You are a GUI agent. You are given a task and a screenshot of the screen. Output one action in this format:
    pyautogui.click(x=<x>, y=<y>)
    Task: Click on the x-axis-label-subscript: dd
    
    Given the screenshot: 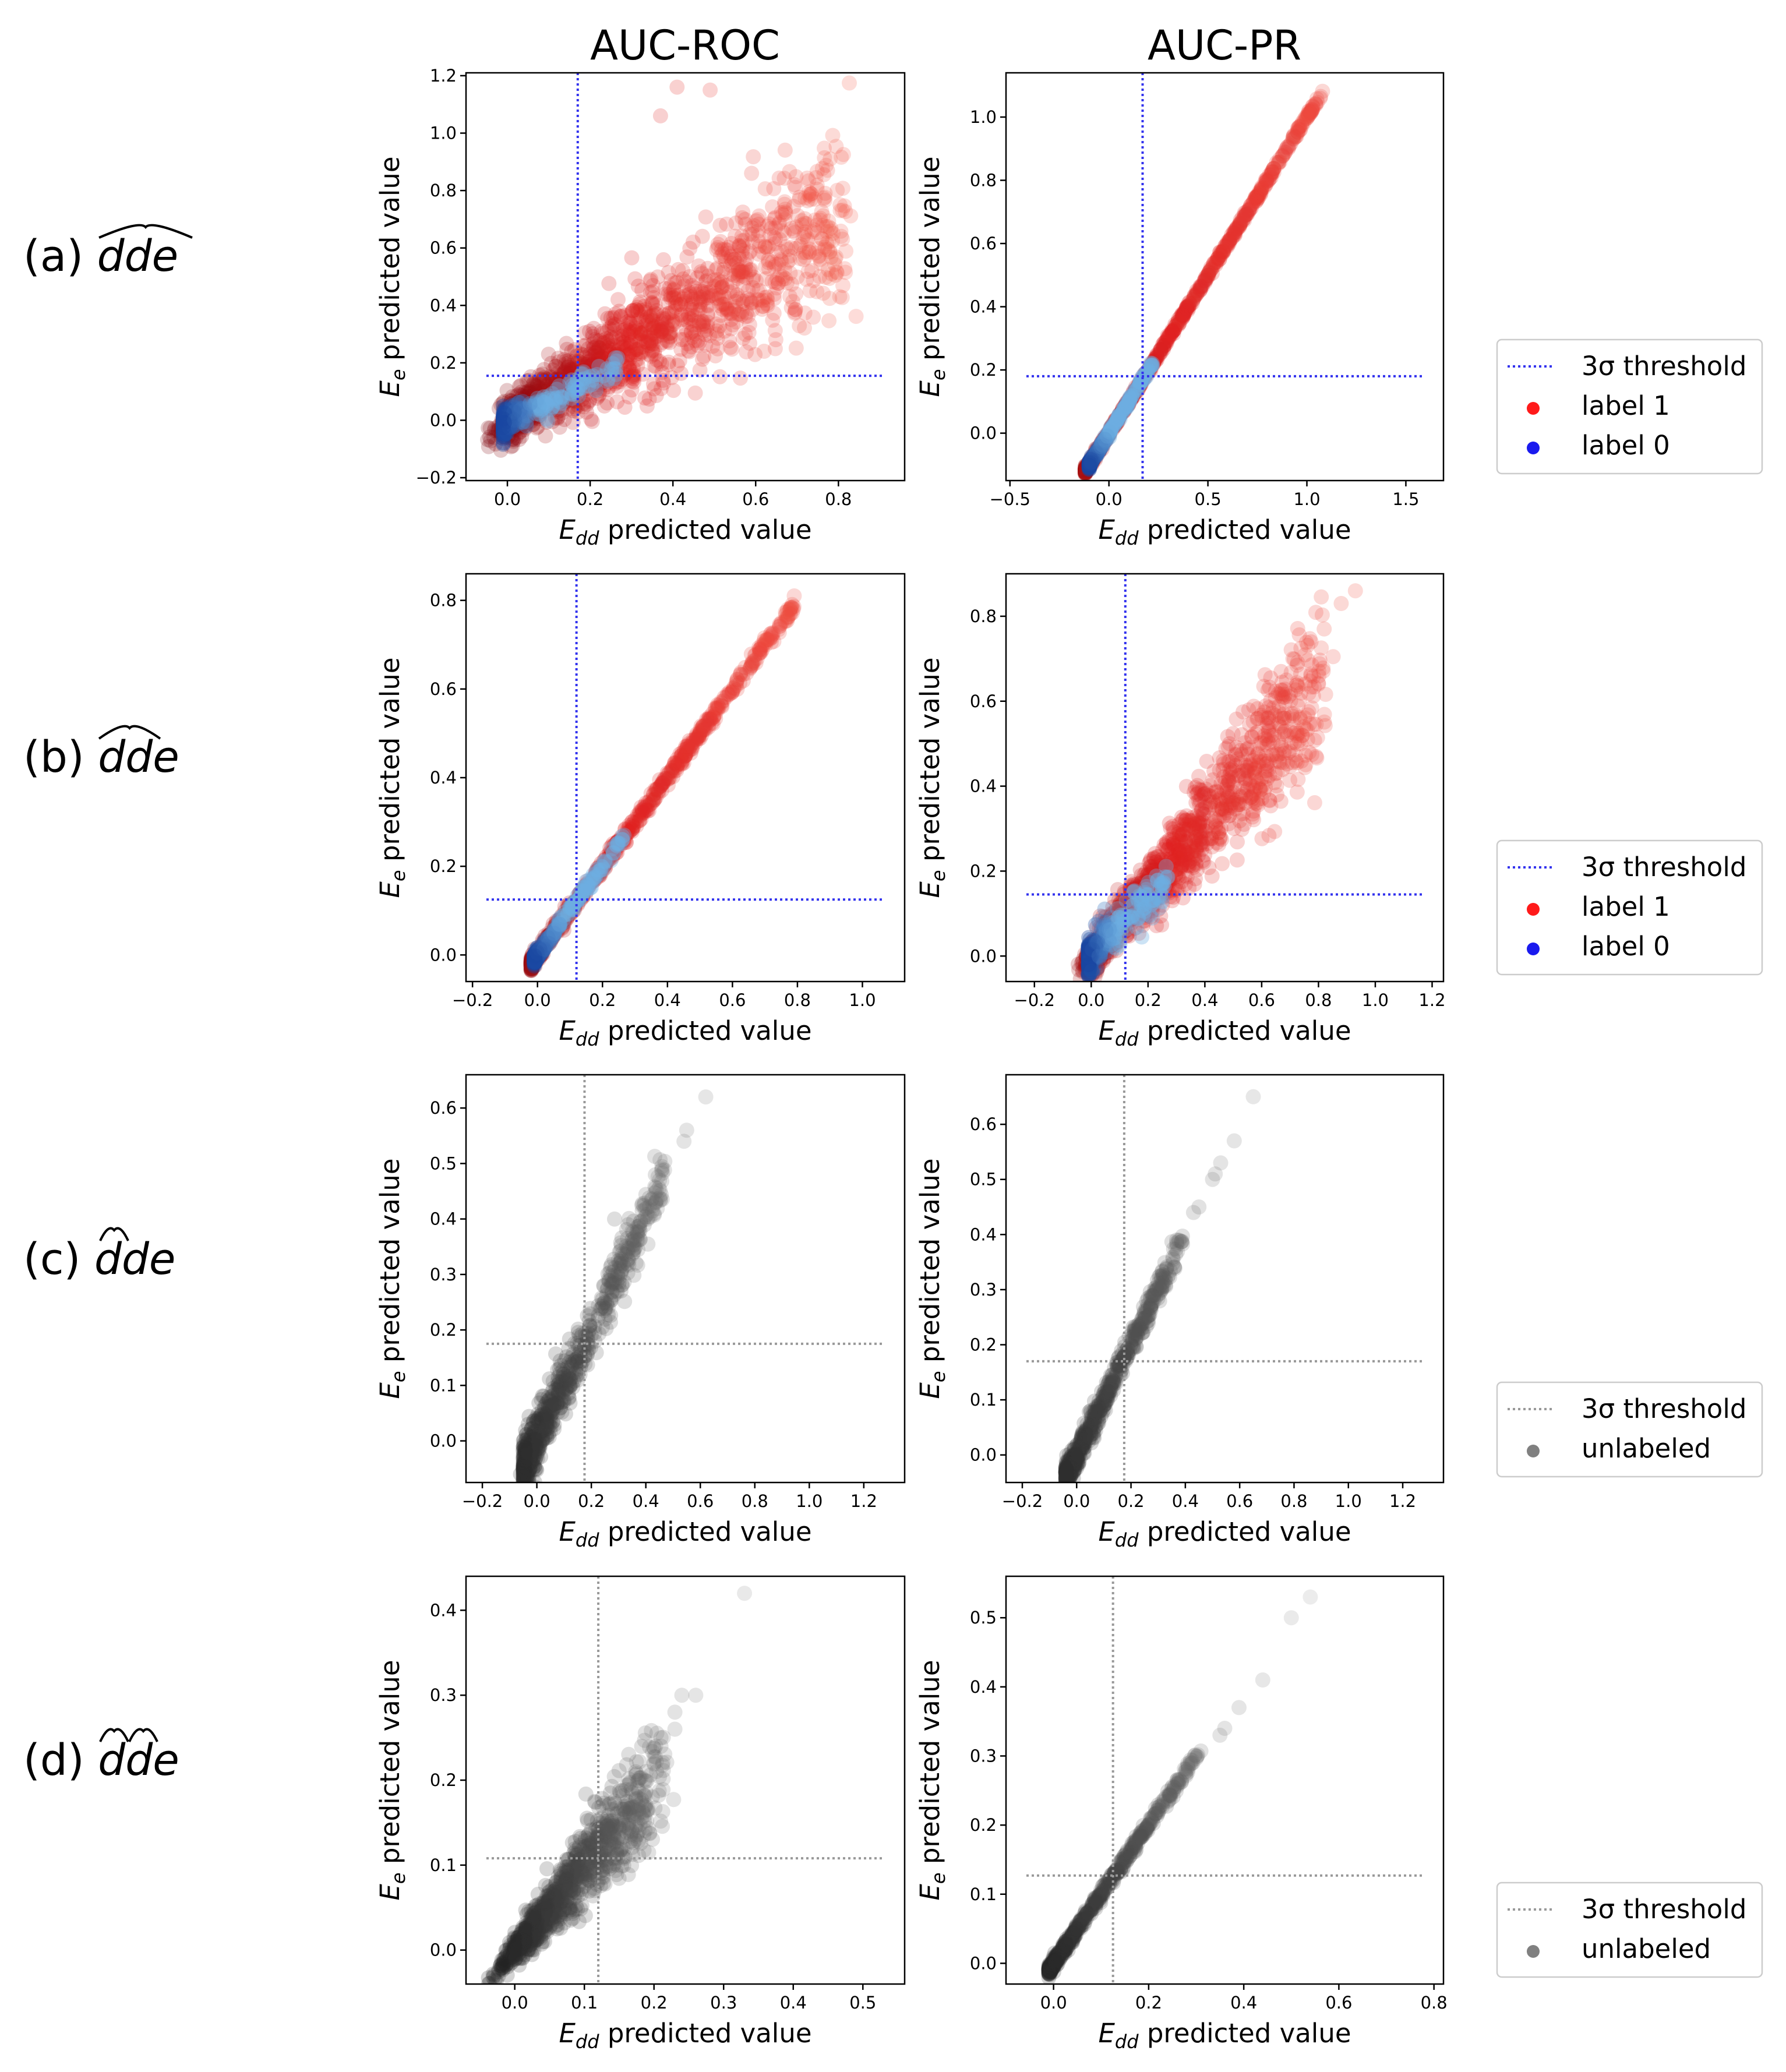 What is the action you would take?
    pyautogui.click(x=587, y=1039)
    